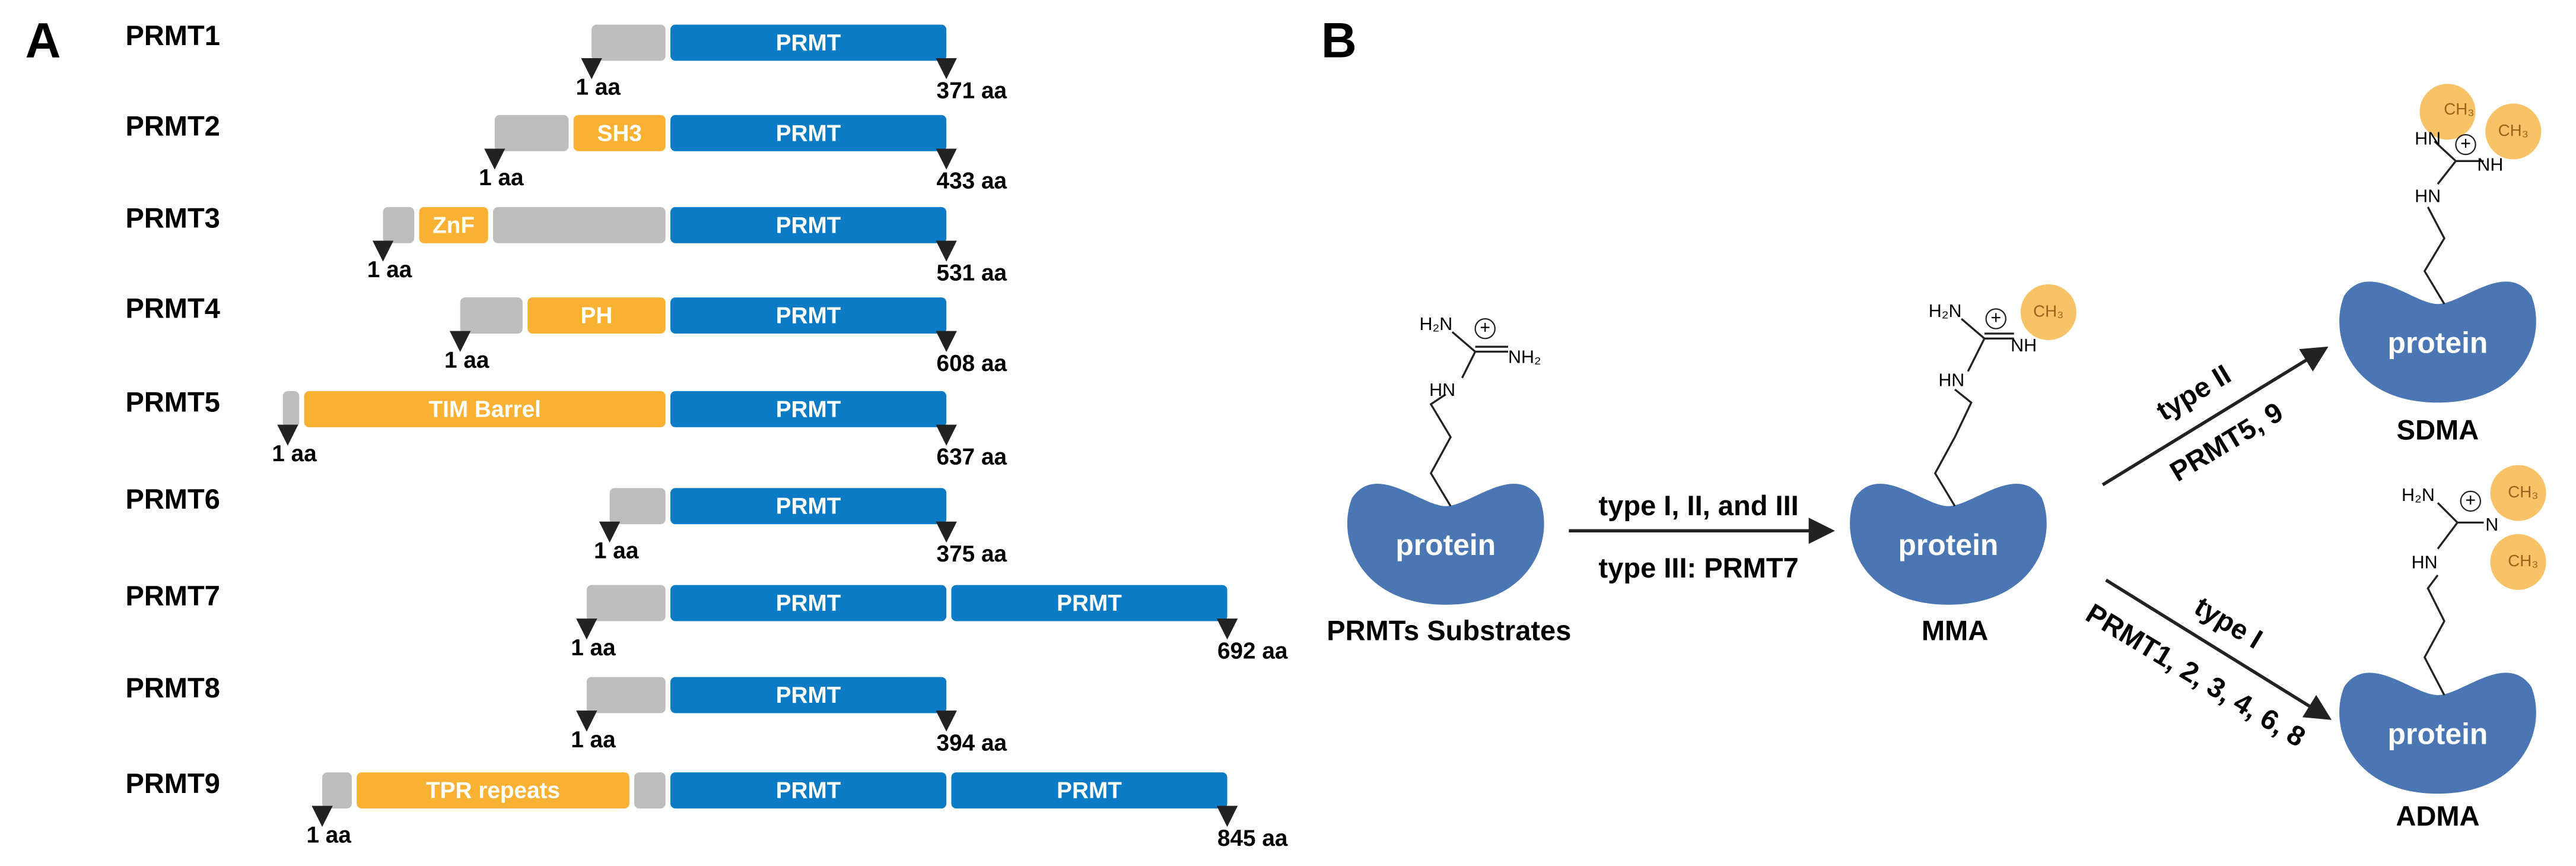 The width and height of the screenshot is (2576, 866). Describe the element at coordinates (972, 457) in the screenshot. I see `end-label: 637 aa` at that location.